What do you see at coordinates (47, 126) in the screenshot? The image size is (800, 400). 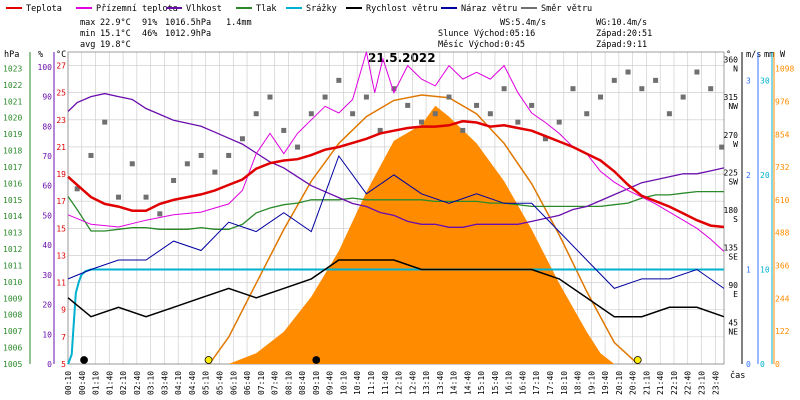 I see `tick-pct: 80` at bounding box center [47, 126].